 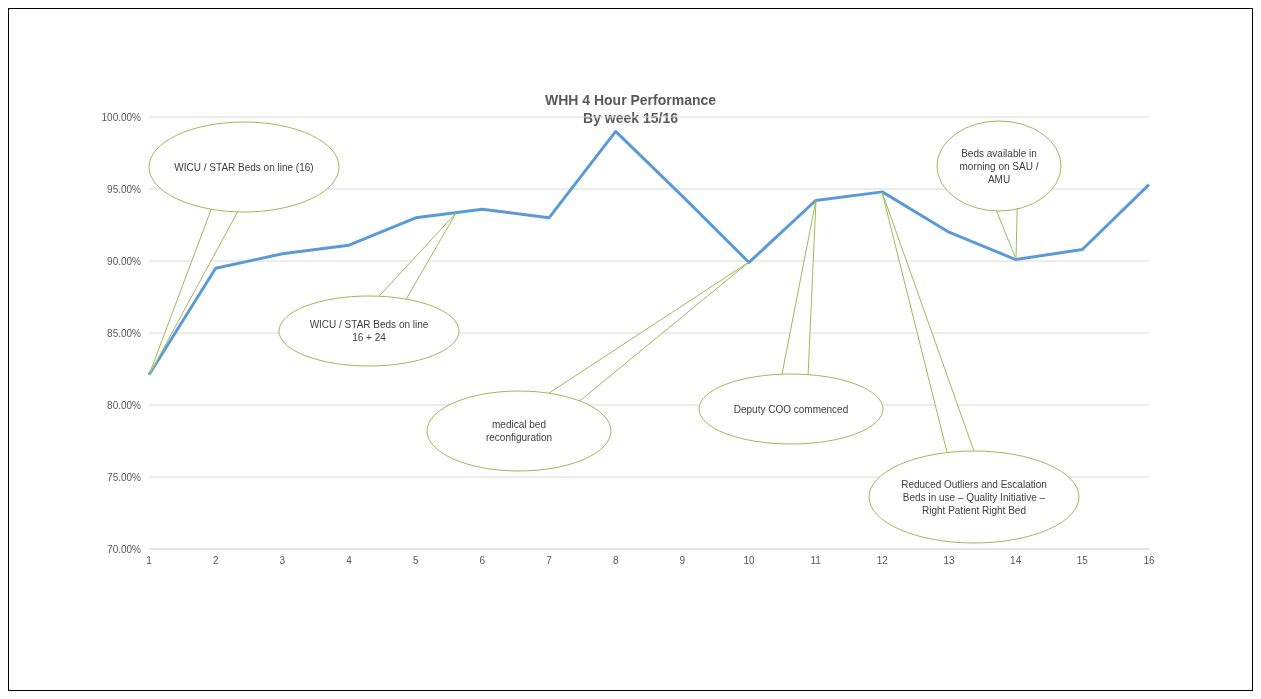 What do you see at coordinates (121, 117) in the screenshot?
I see `y-tick-label: 100.00%` at bounding box center [121, 117].